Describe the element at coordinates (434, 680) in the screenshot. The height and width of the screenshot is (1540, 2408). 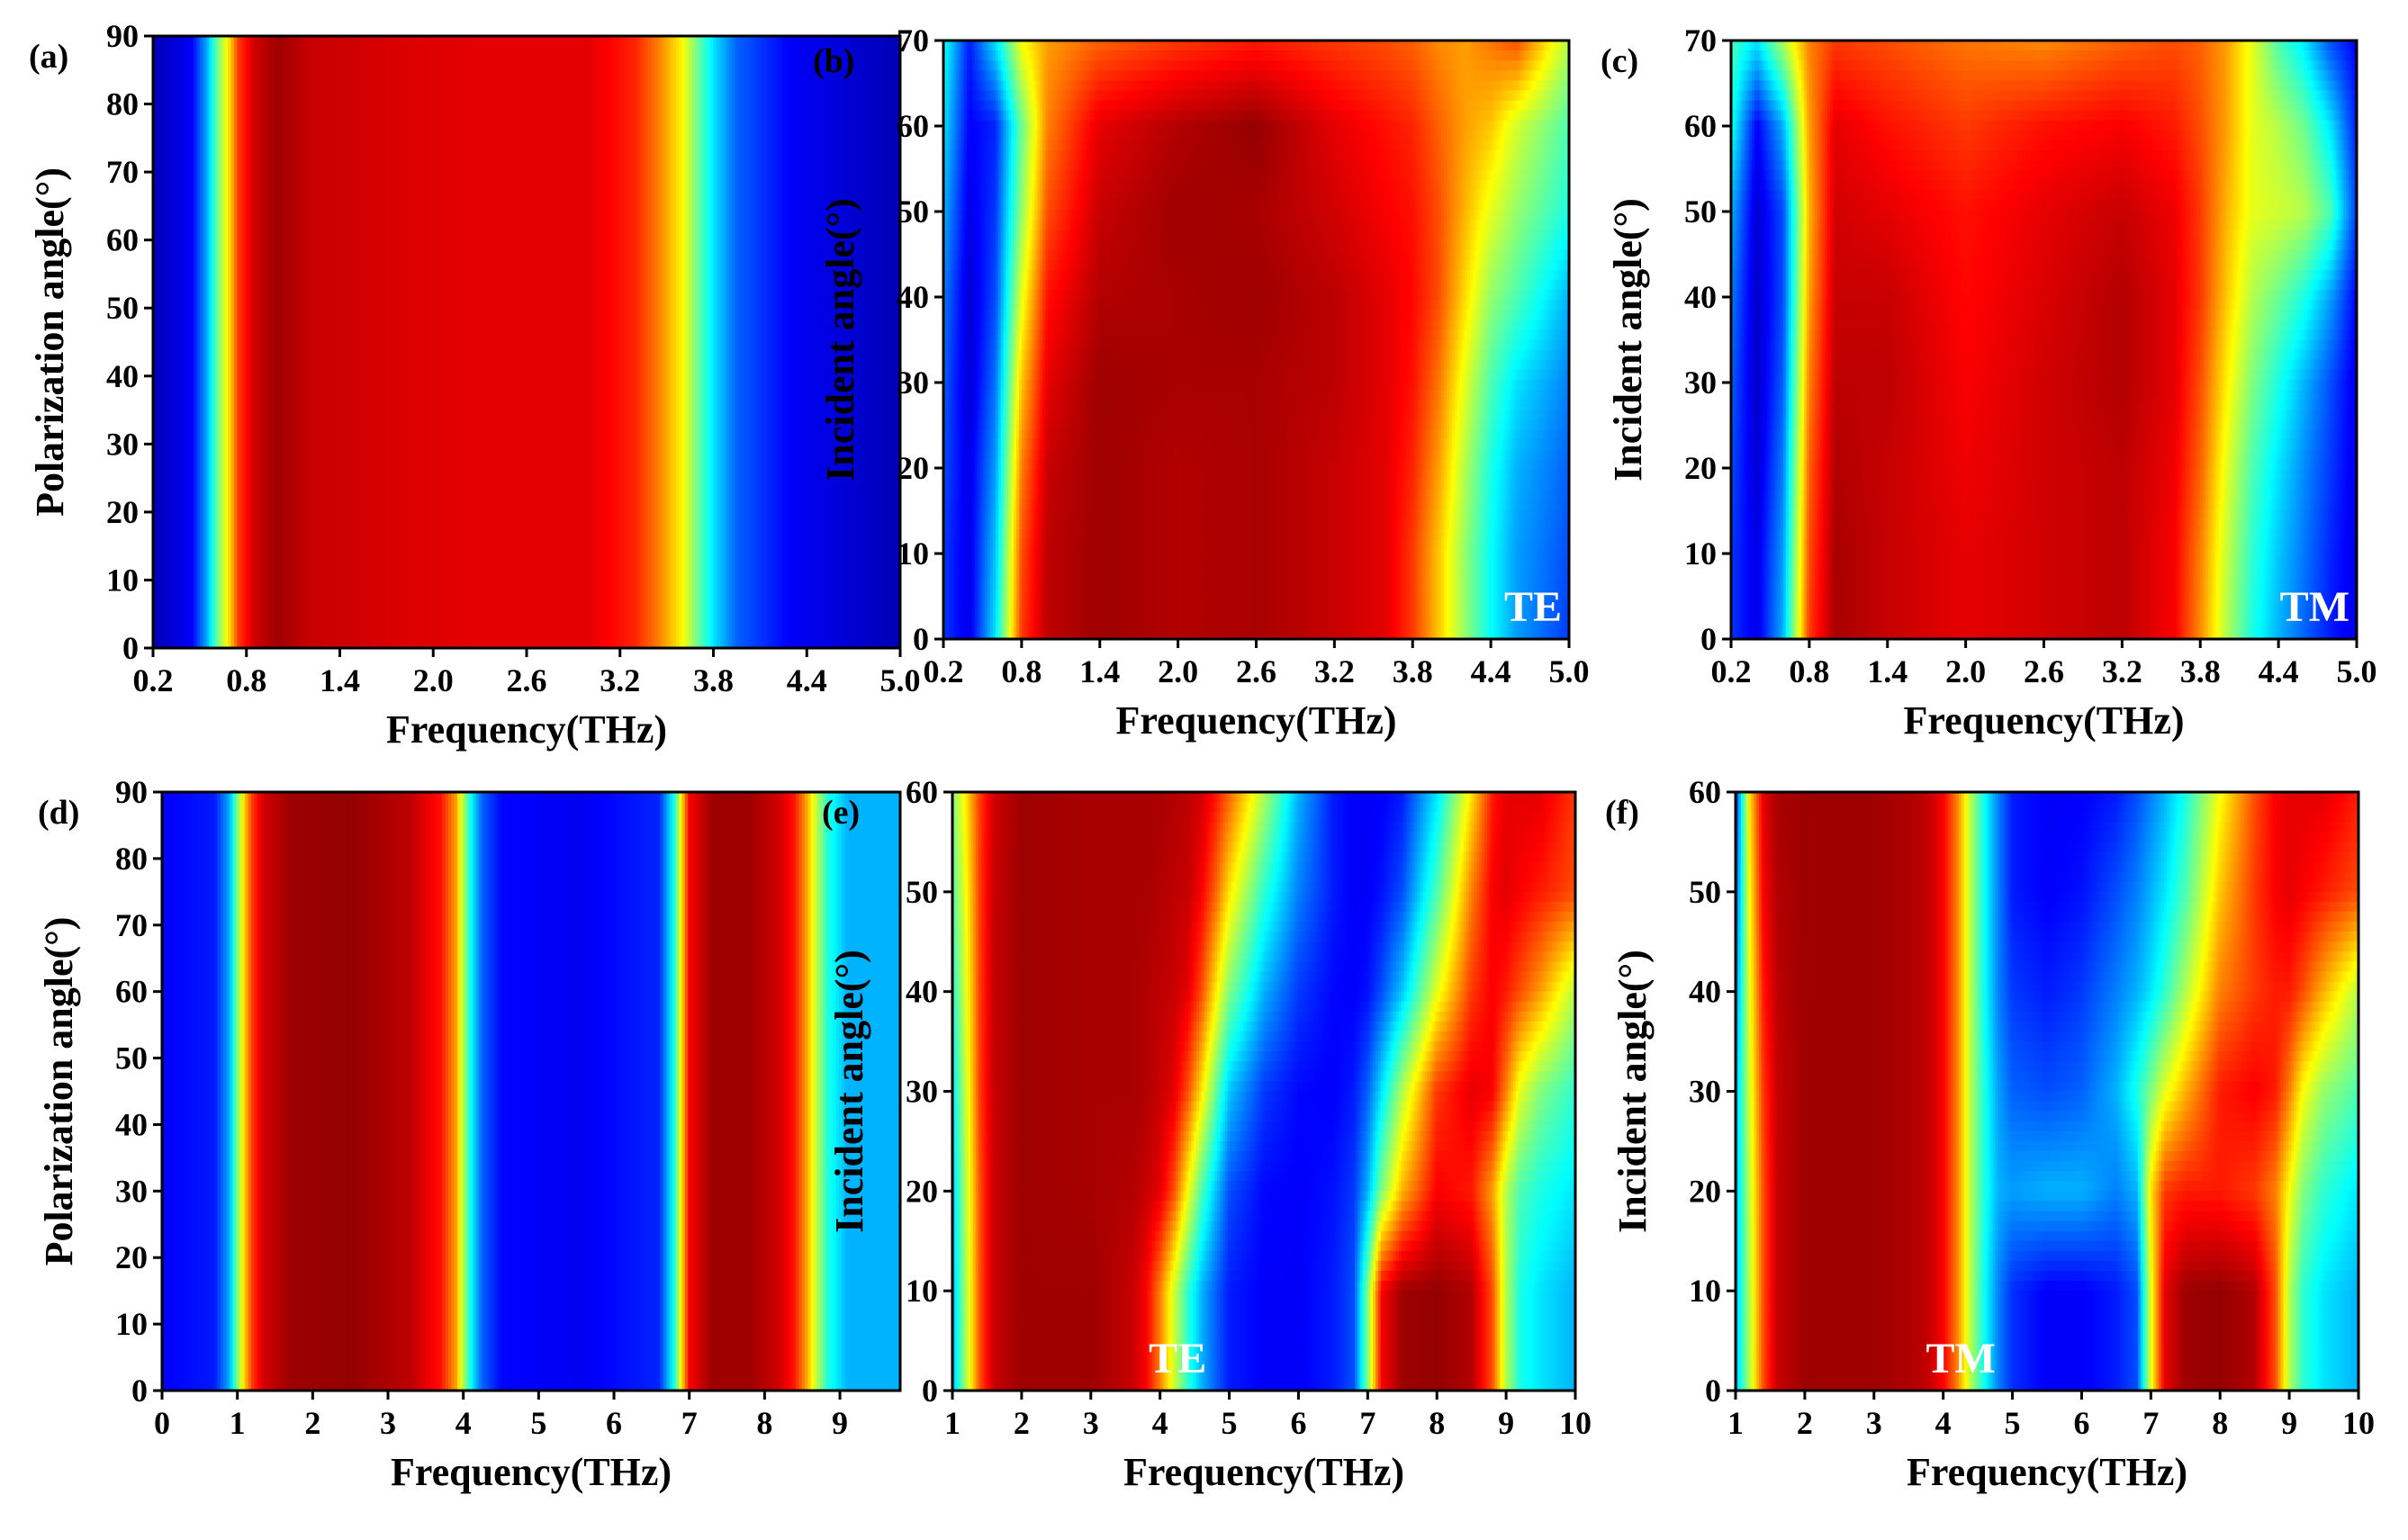
I see `x-tick-label: 2.0` at that location.